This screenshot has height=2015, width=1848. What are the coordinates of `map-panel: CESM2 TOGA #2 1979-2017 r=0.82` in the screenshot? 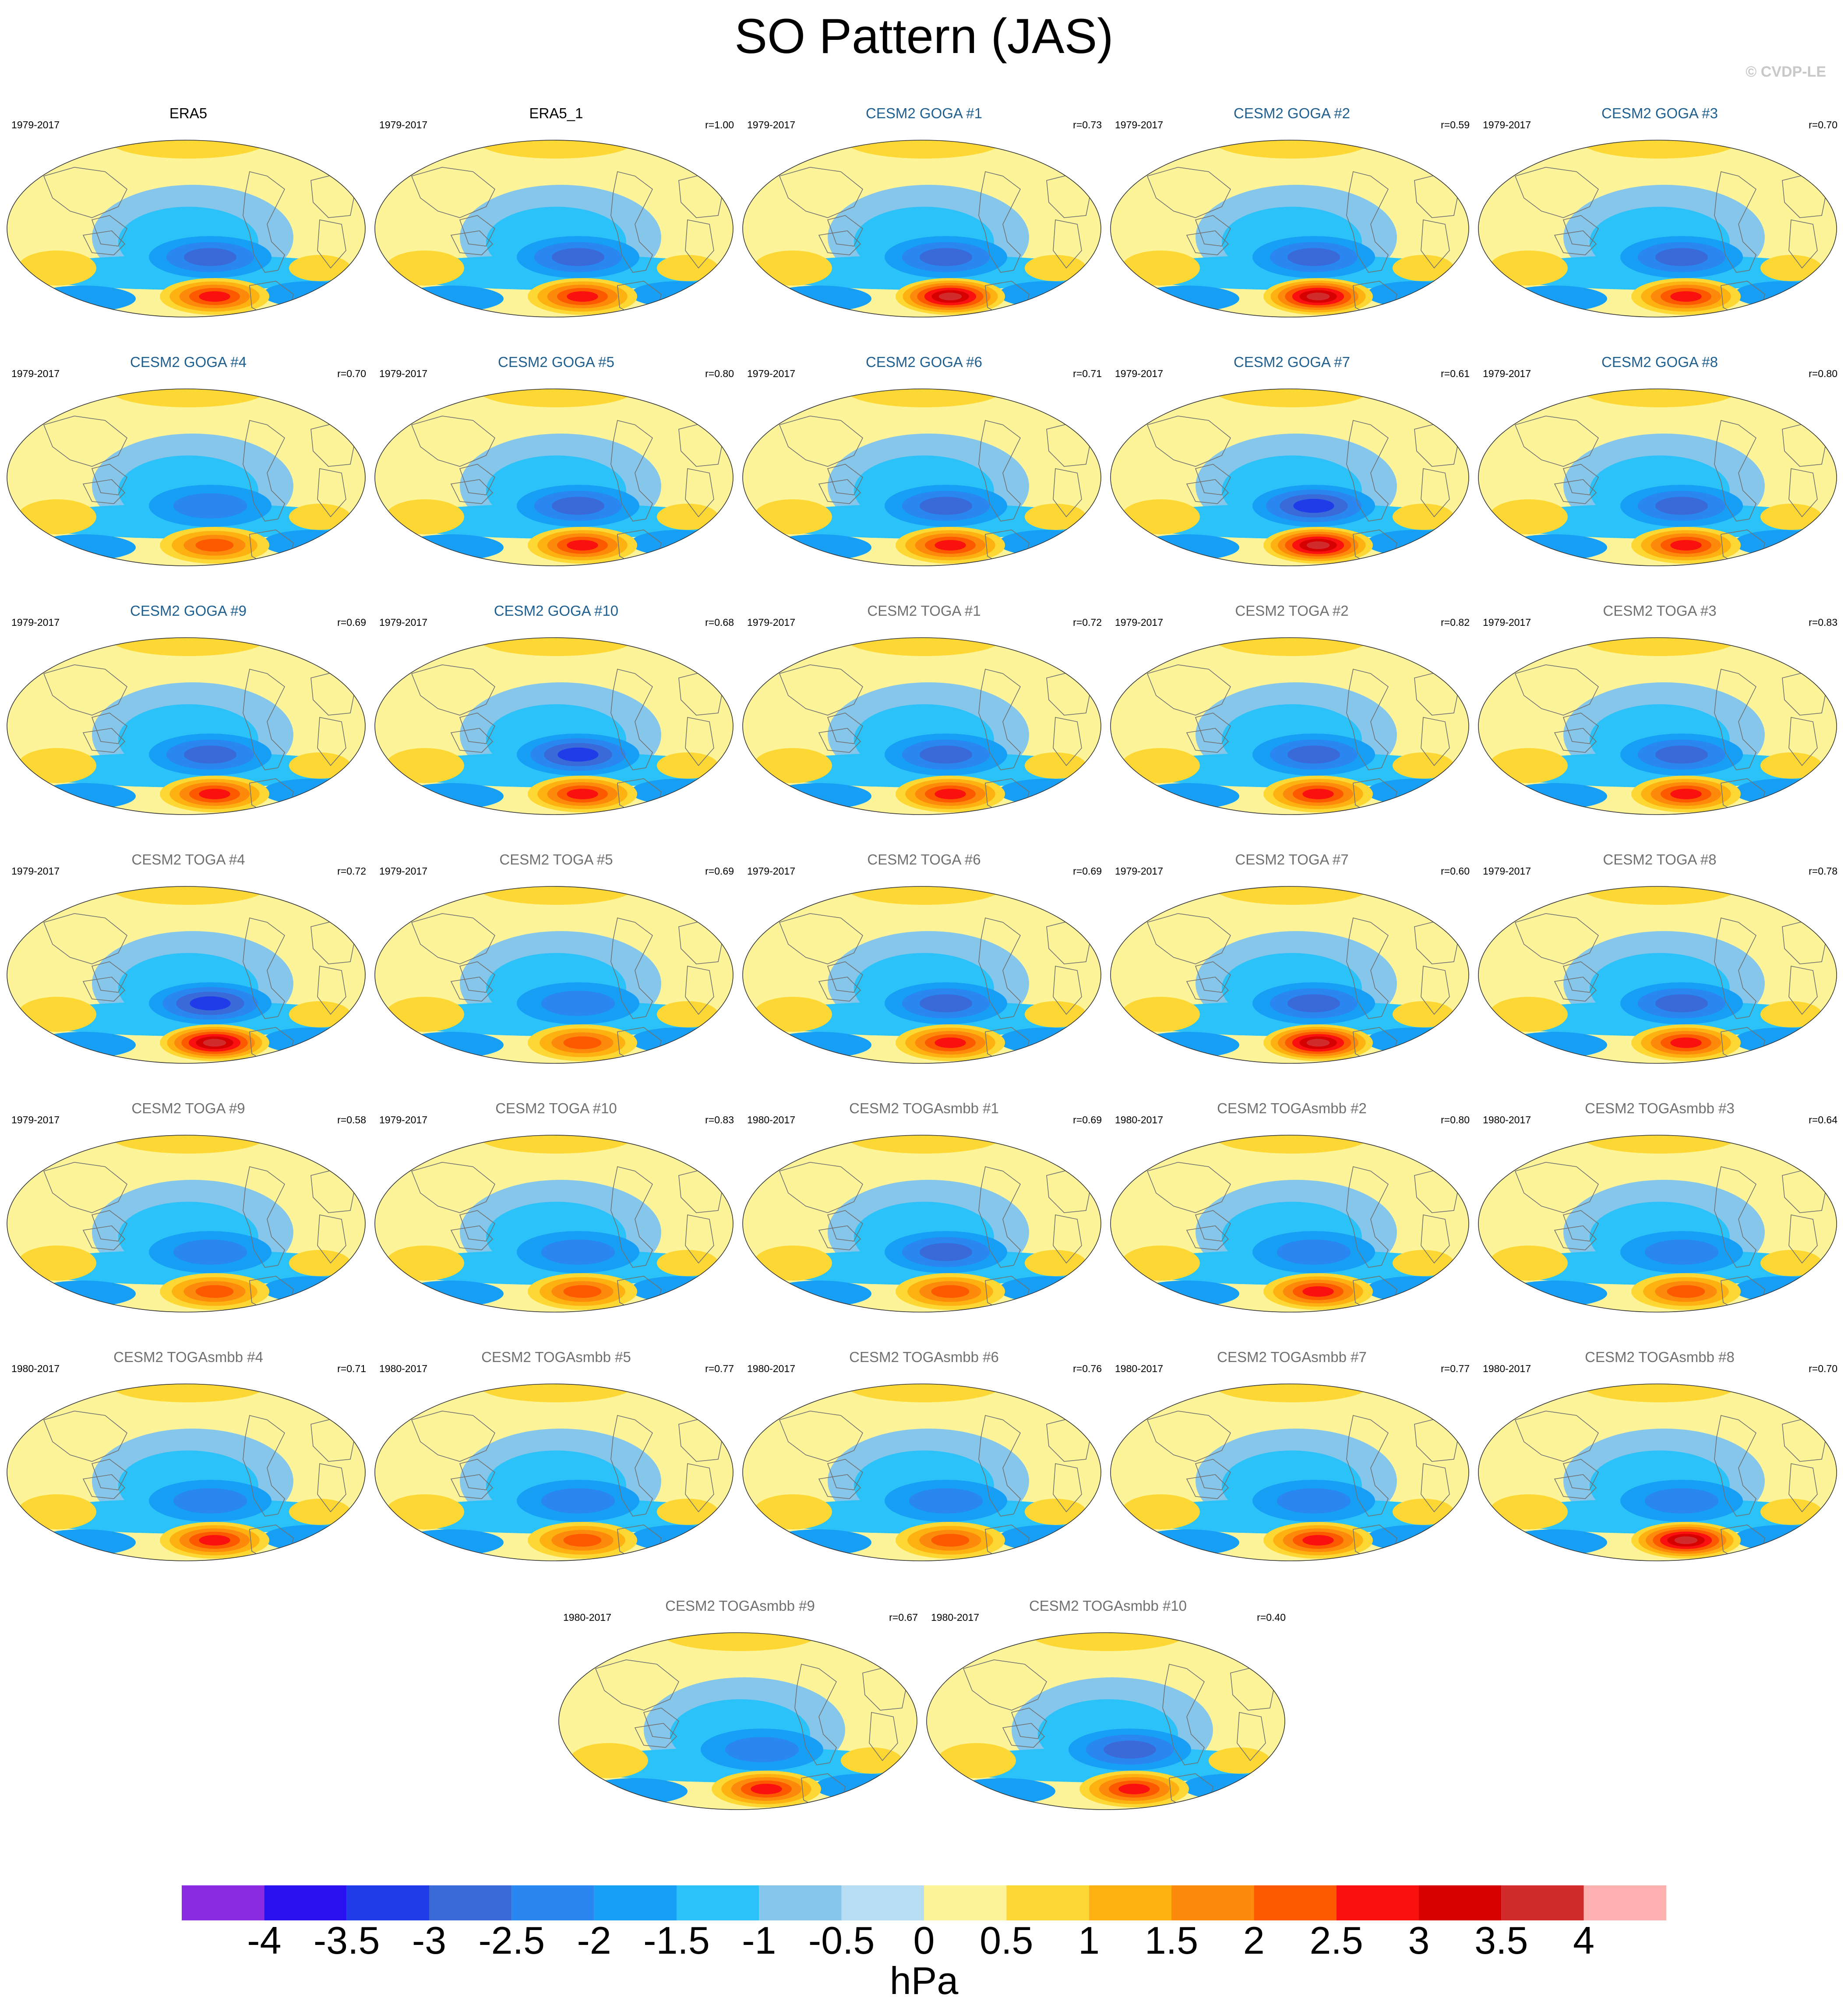 It's located at (1292, 716).